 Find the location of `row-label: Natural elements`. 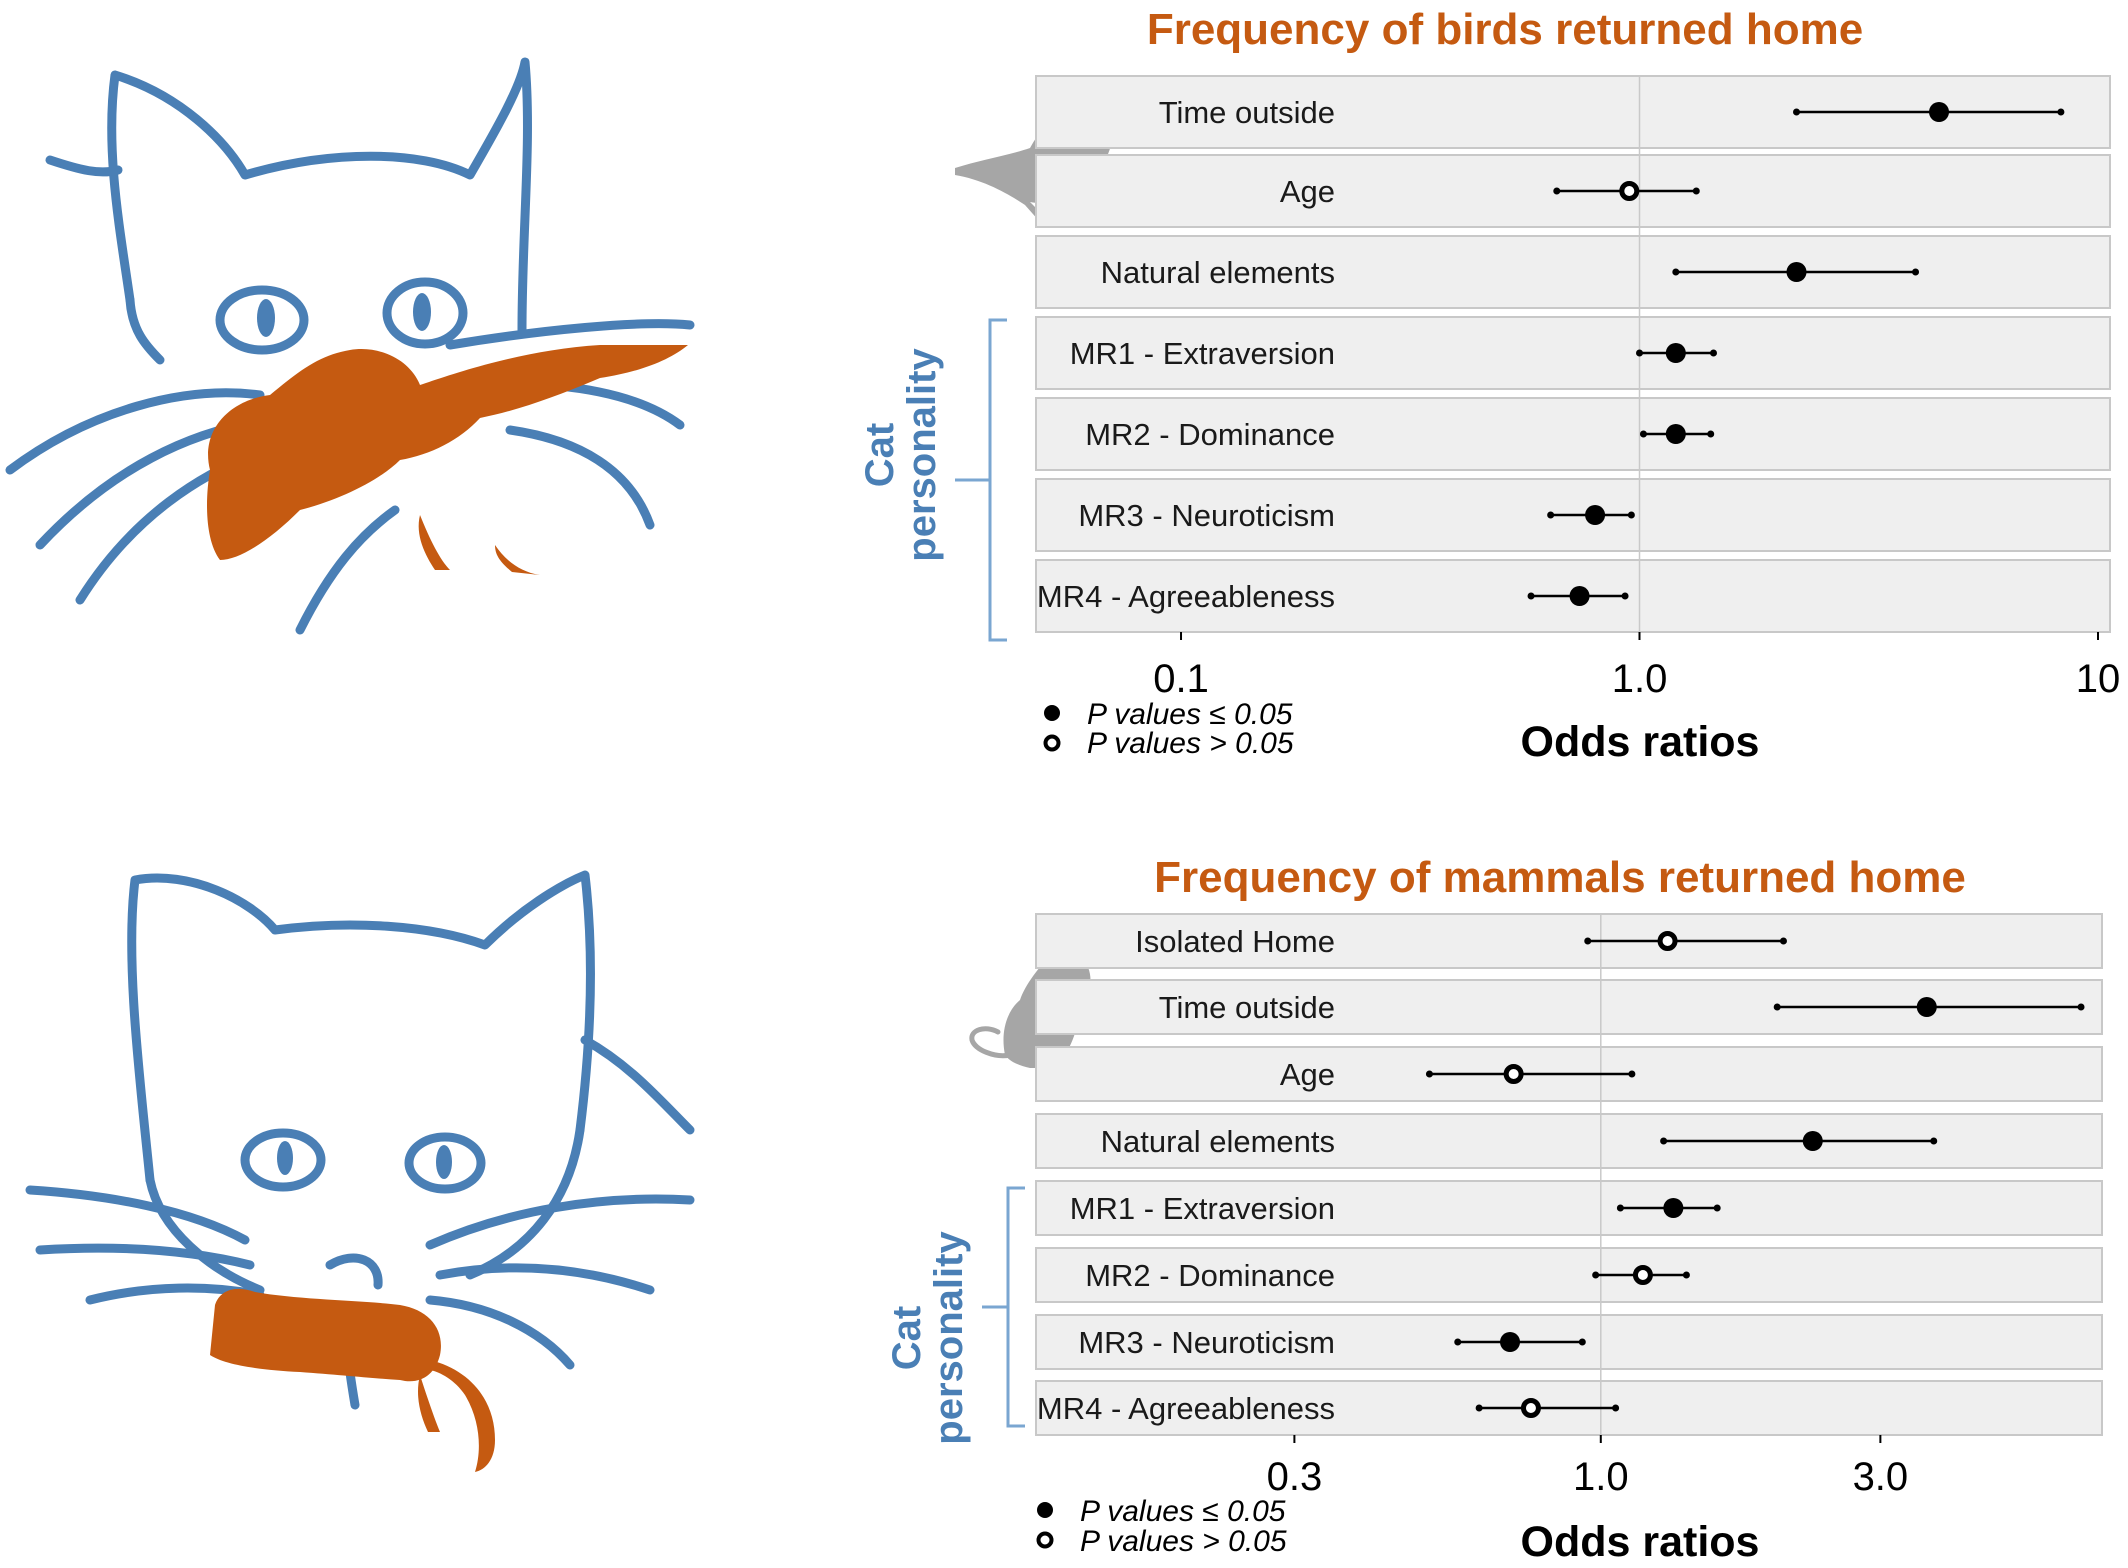

row-label: Natural elements is located at coordinates (1218, 1141).